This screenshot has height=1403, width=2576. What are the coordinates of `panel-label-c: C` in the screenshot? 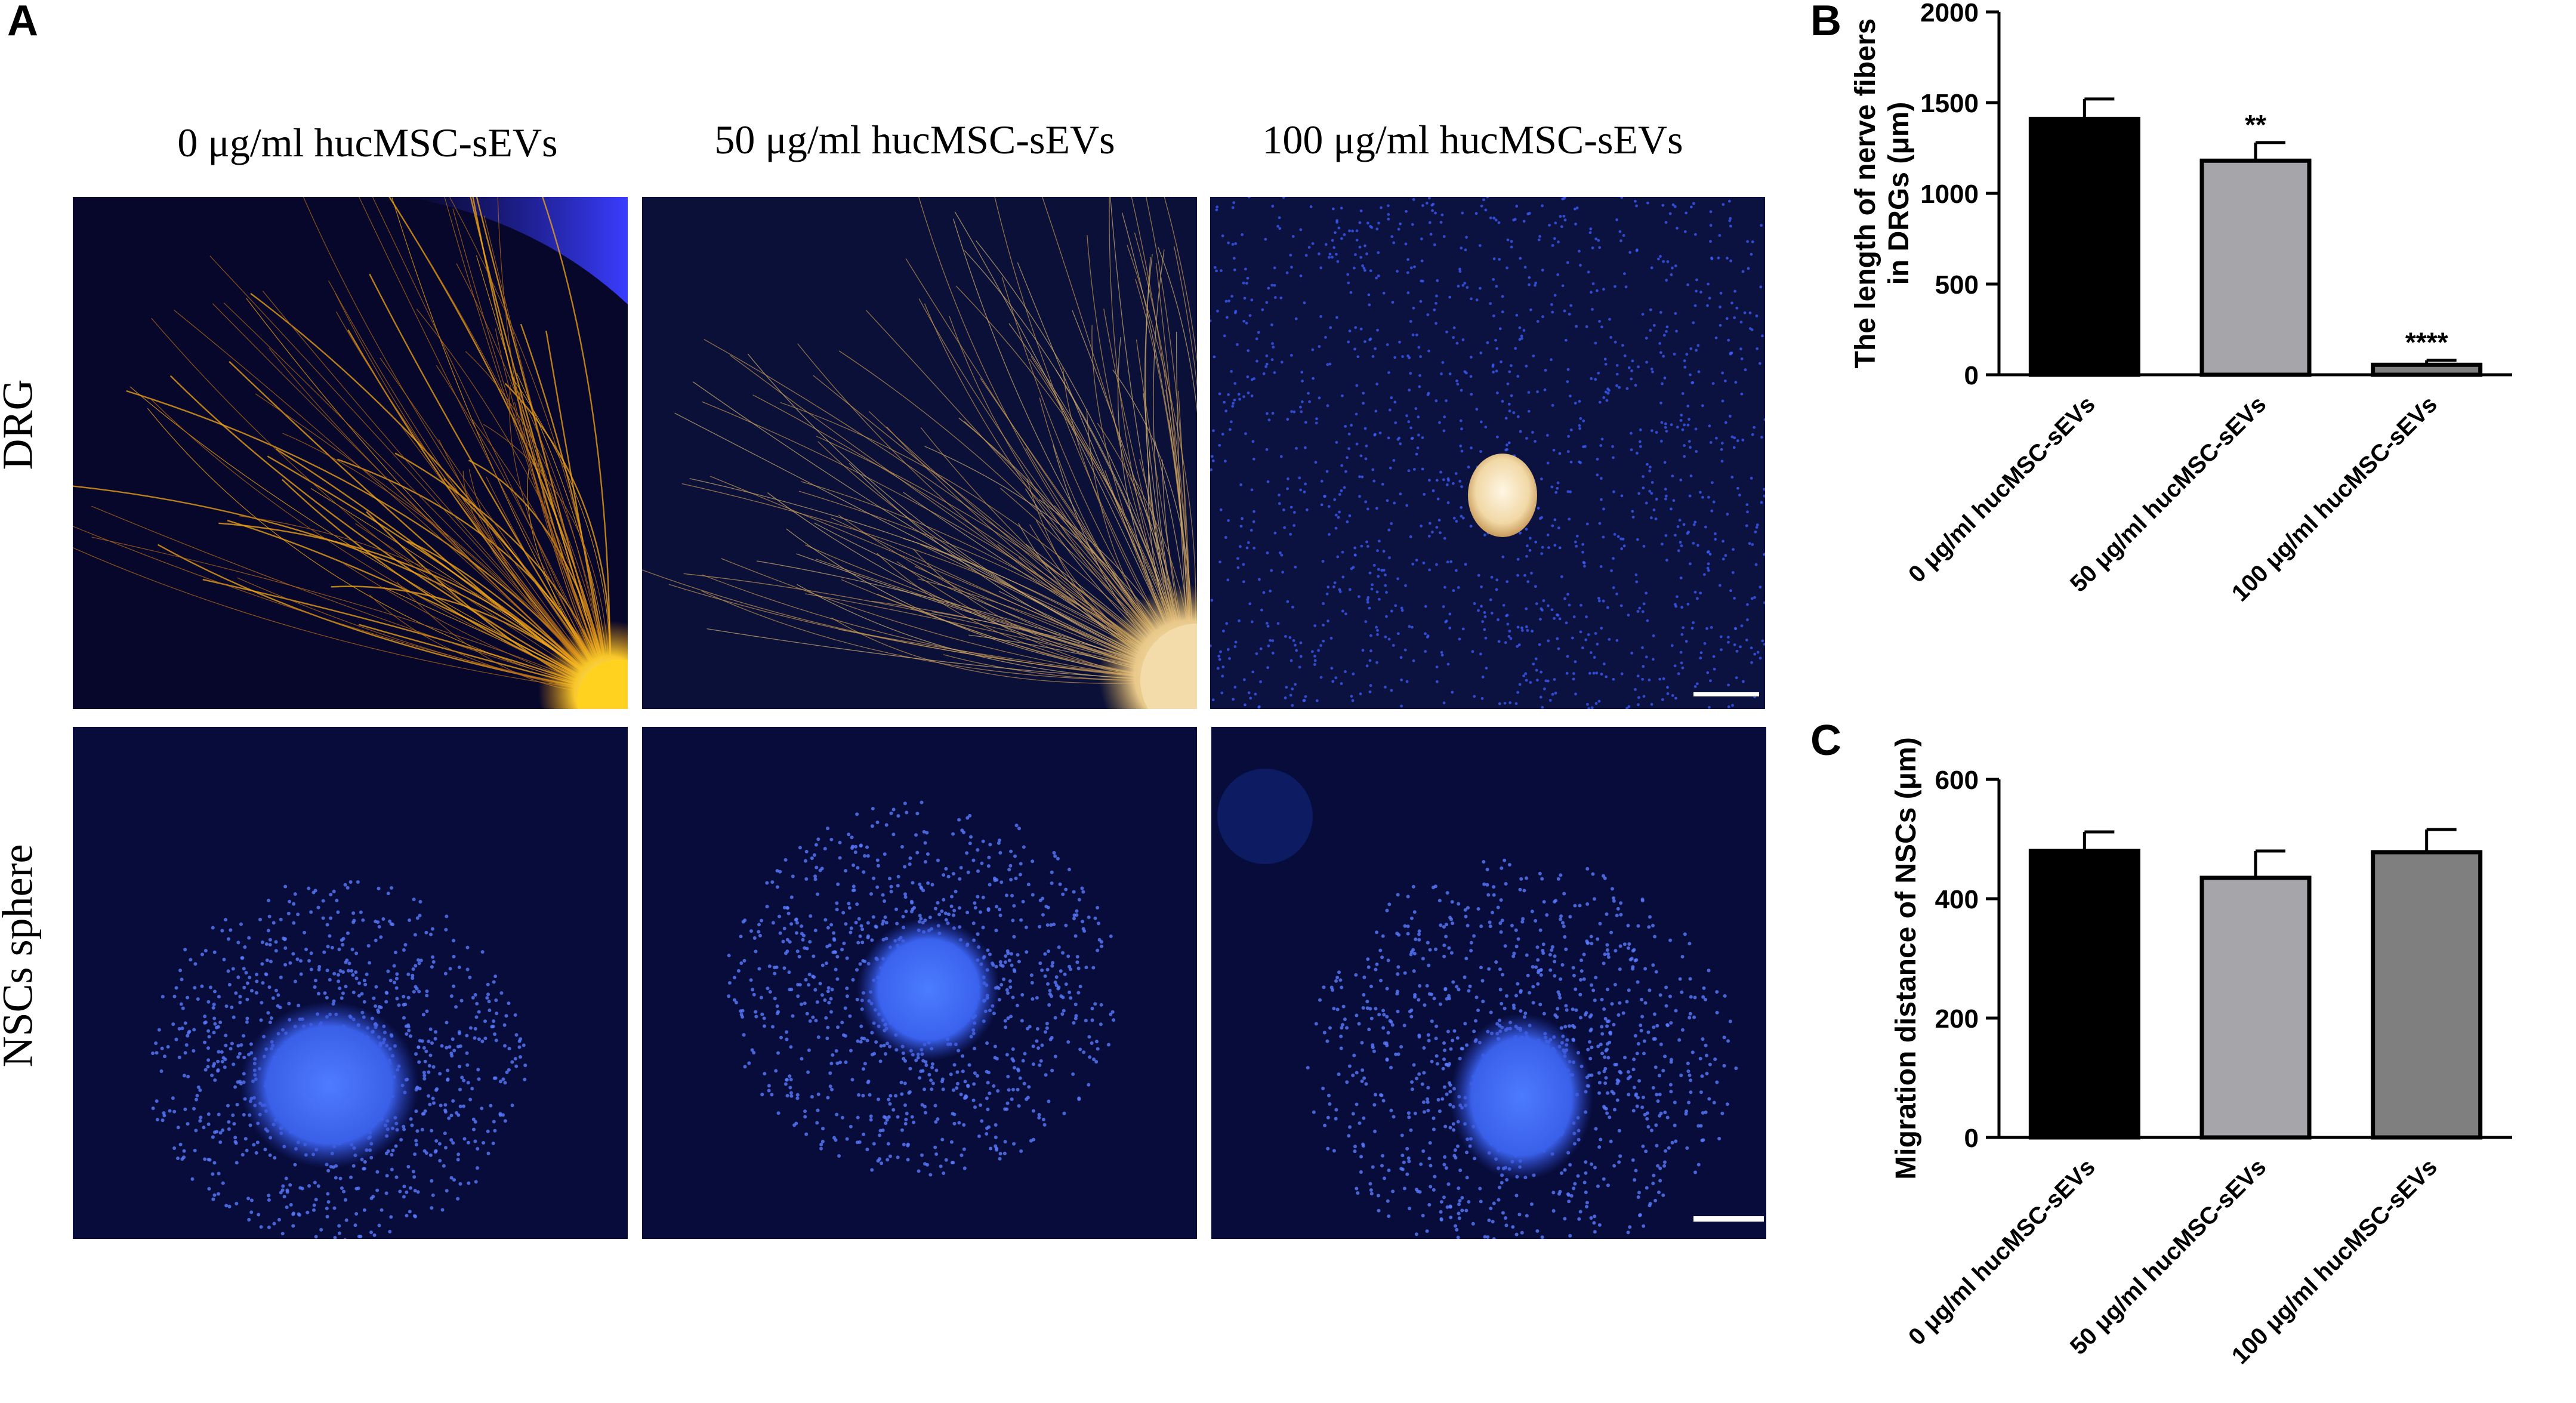 It's located at (1825, 740).